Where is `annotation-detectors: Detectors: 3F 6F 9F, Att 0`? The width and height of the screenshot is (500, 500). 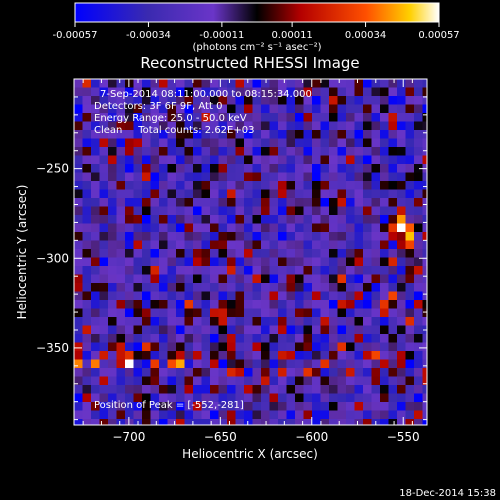
annotation-detectors: Detectors: 3F 6F 9F, Att 0 is located at coordinates (158, 106).